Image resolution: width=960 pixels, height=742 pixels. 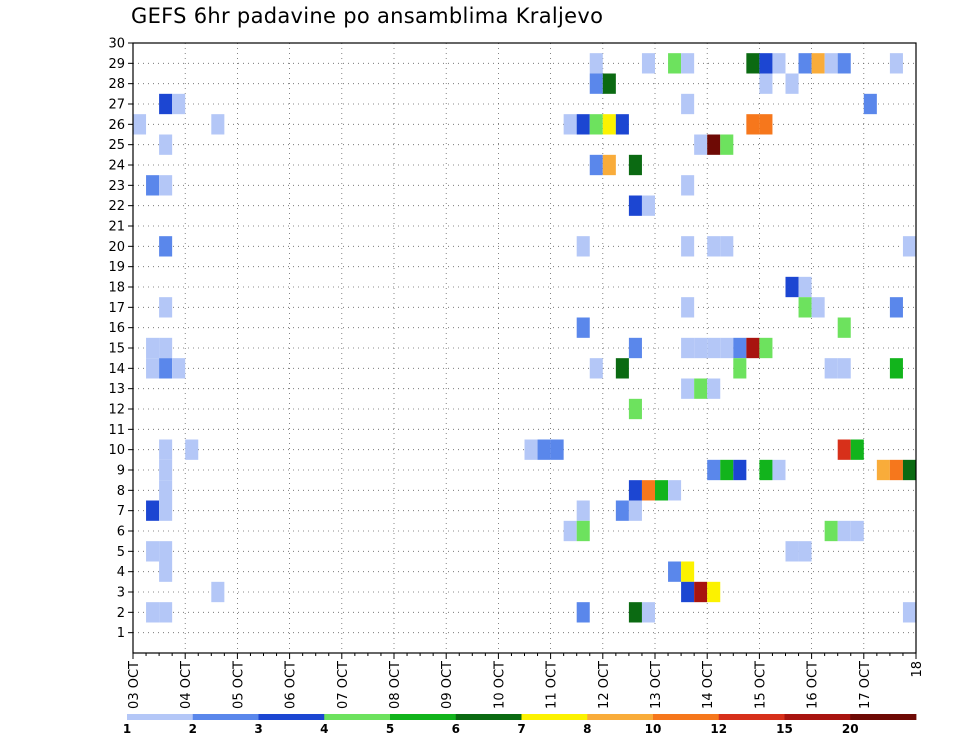 I want to click on y-tick-label: 18, so click(x=116, y=288).